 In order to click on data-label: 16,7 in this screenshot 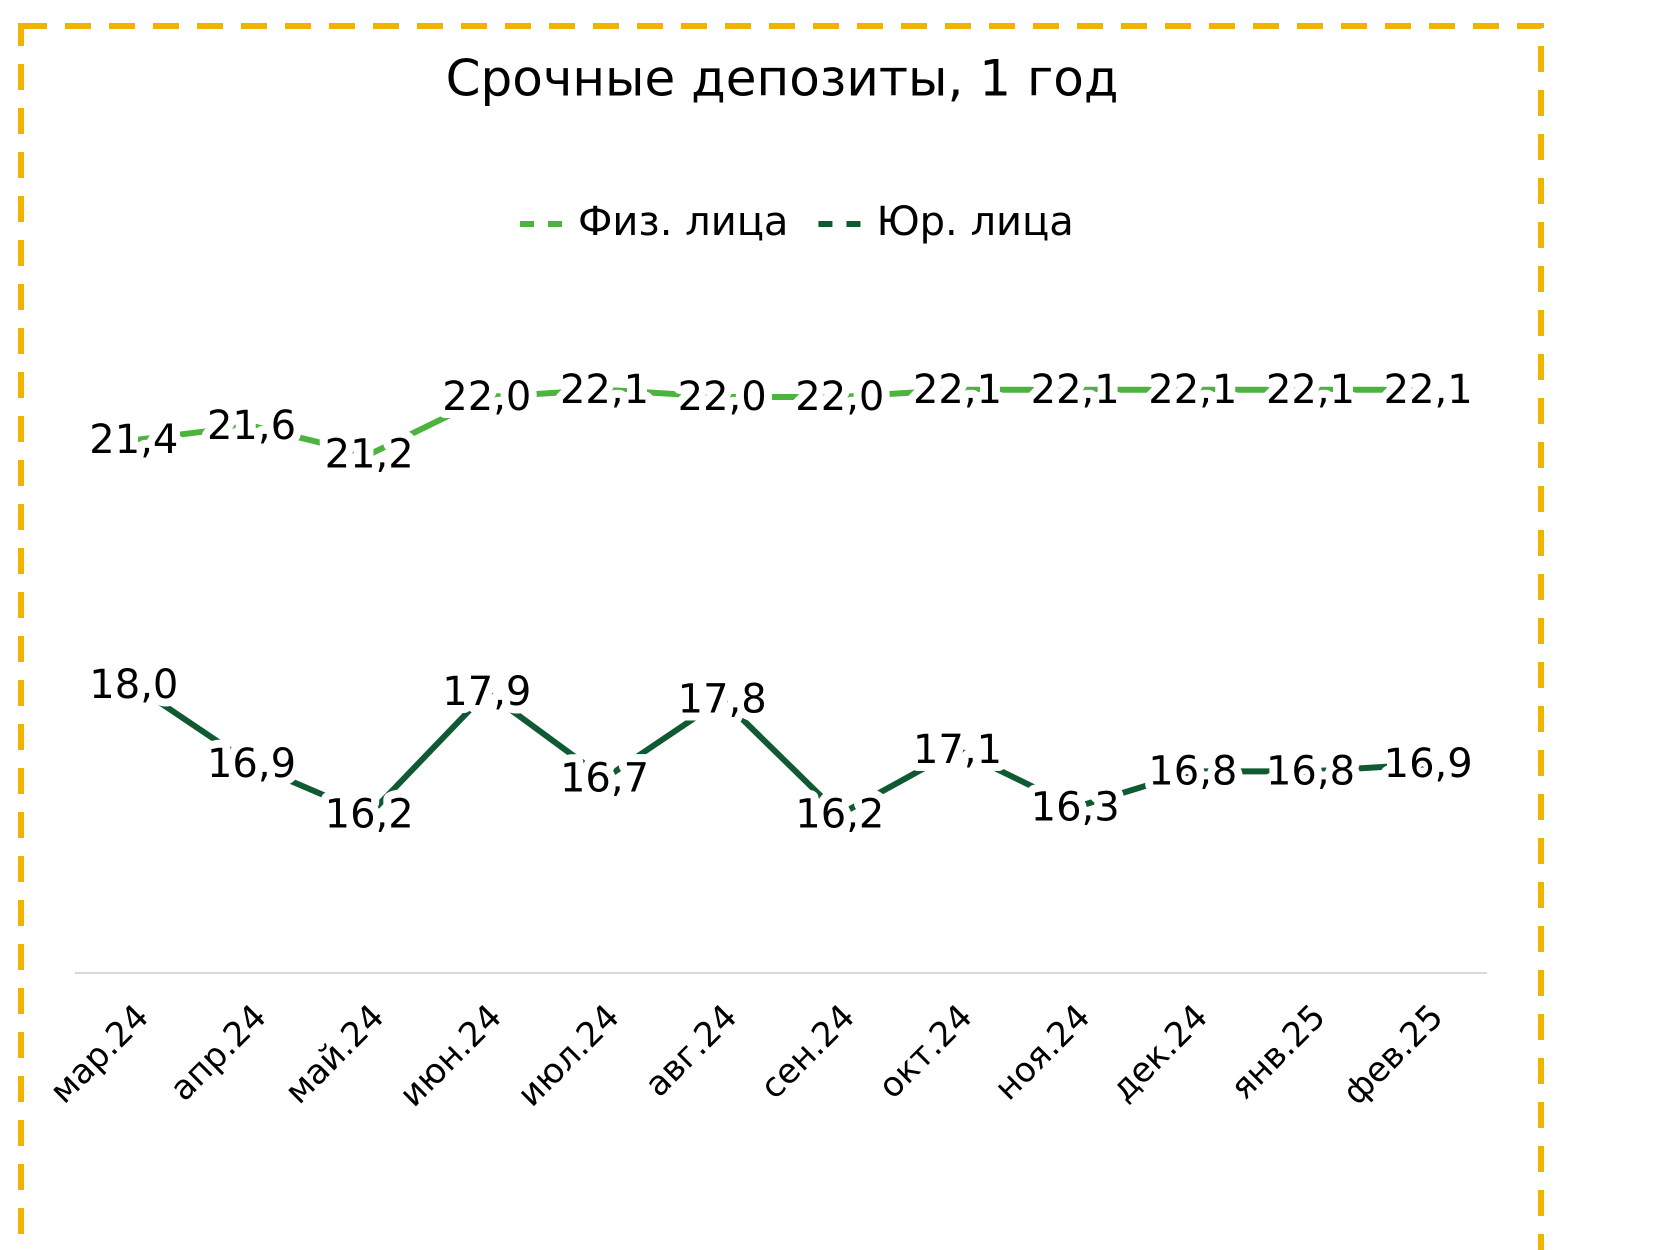, I will do `click(604, 779)`.